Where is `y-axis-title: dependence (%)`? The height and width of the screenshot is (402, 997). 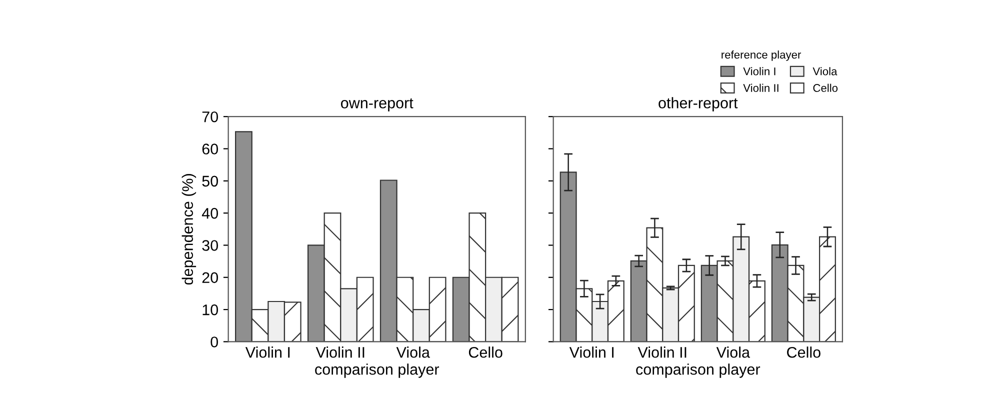
y-axis-title: dependence (%) is located at coordinates (189, 229).